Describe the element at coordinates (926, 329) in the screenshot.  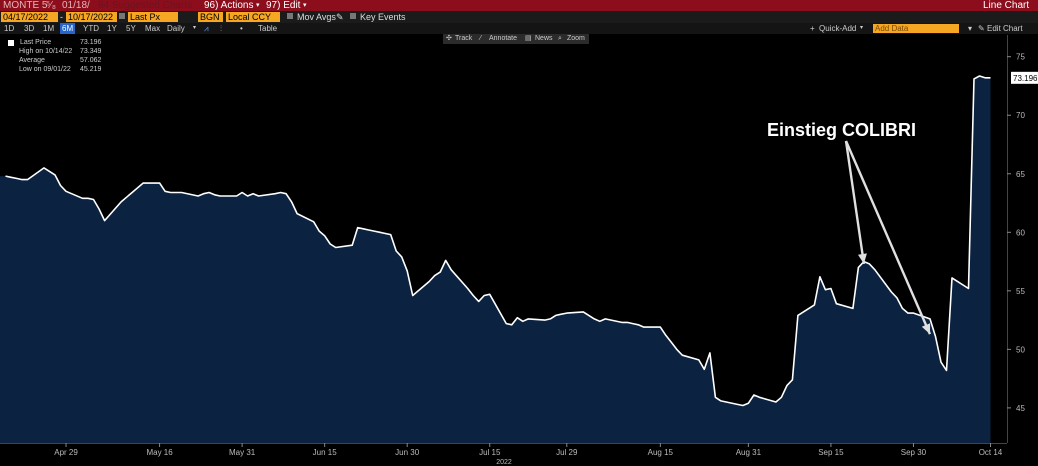
I see `annotation-arrowhead` at that location.